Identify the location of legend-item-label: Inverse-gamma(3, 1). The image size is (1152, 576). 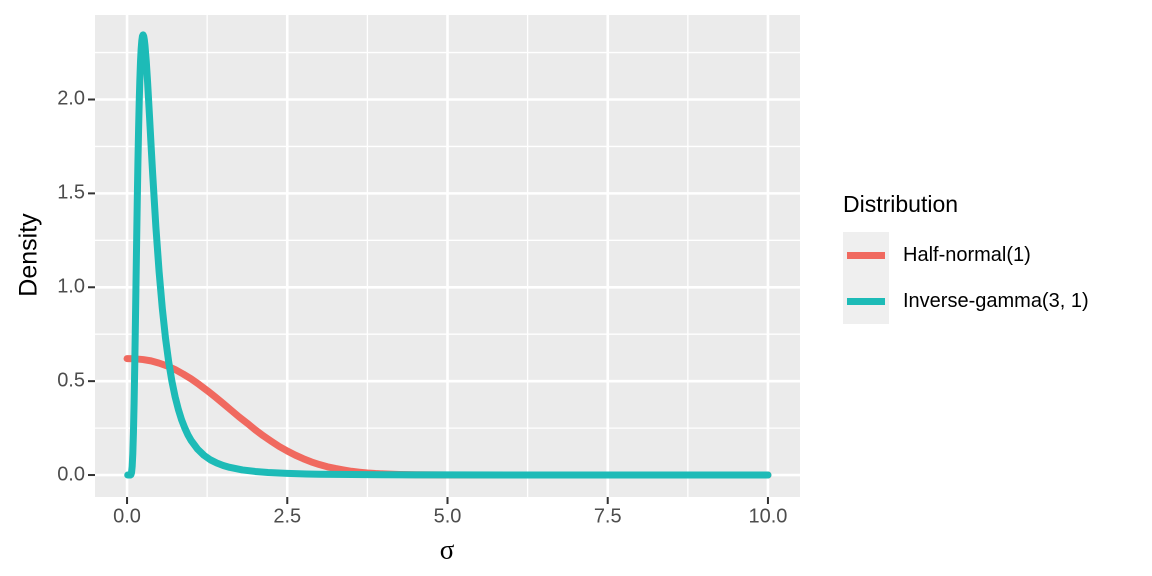
(996, 300).